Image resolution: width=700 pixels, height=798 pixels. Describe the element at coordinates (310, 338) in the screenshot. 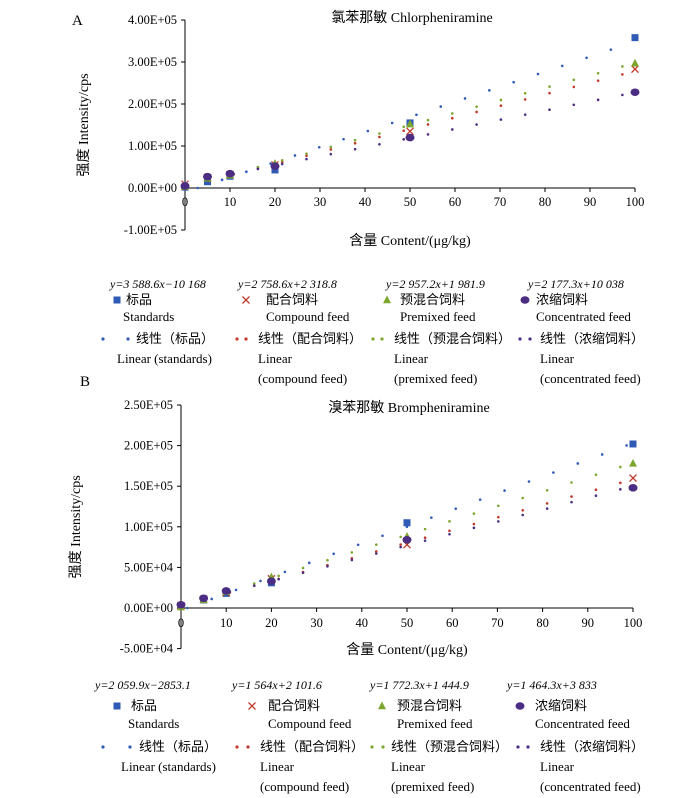

I see `legend-linear-label-cn: 线性（配合饲料）` at that location.